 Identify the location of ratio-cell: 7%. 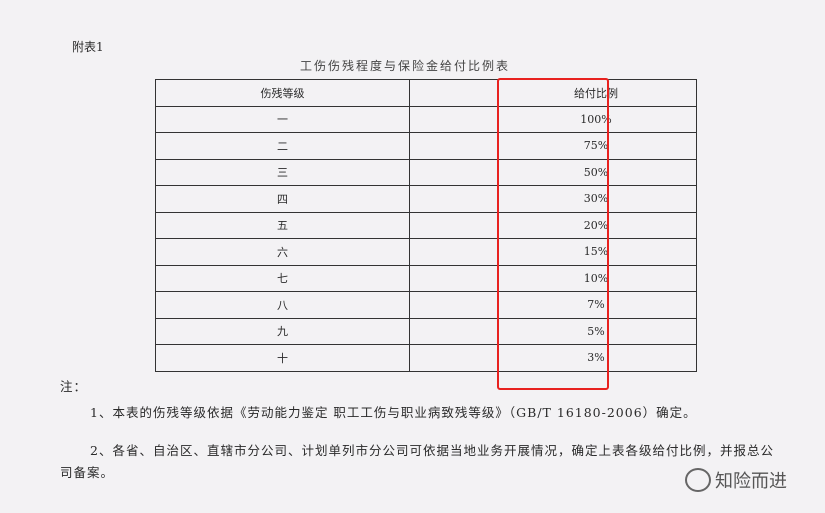
(596, 305).